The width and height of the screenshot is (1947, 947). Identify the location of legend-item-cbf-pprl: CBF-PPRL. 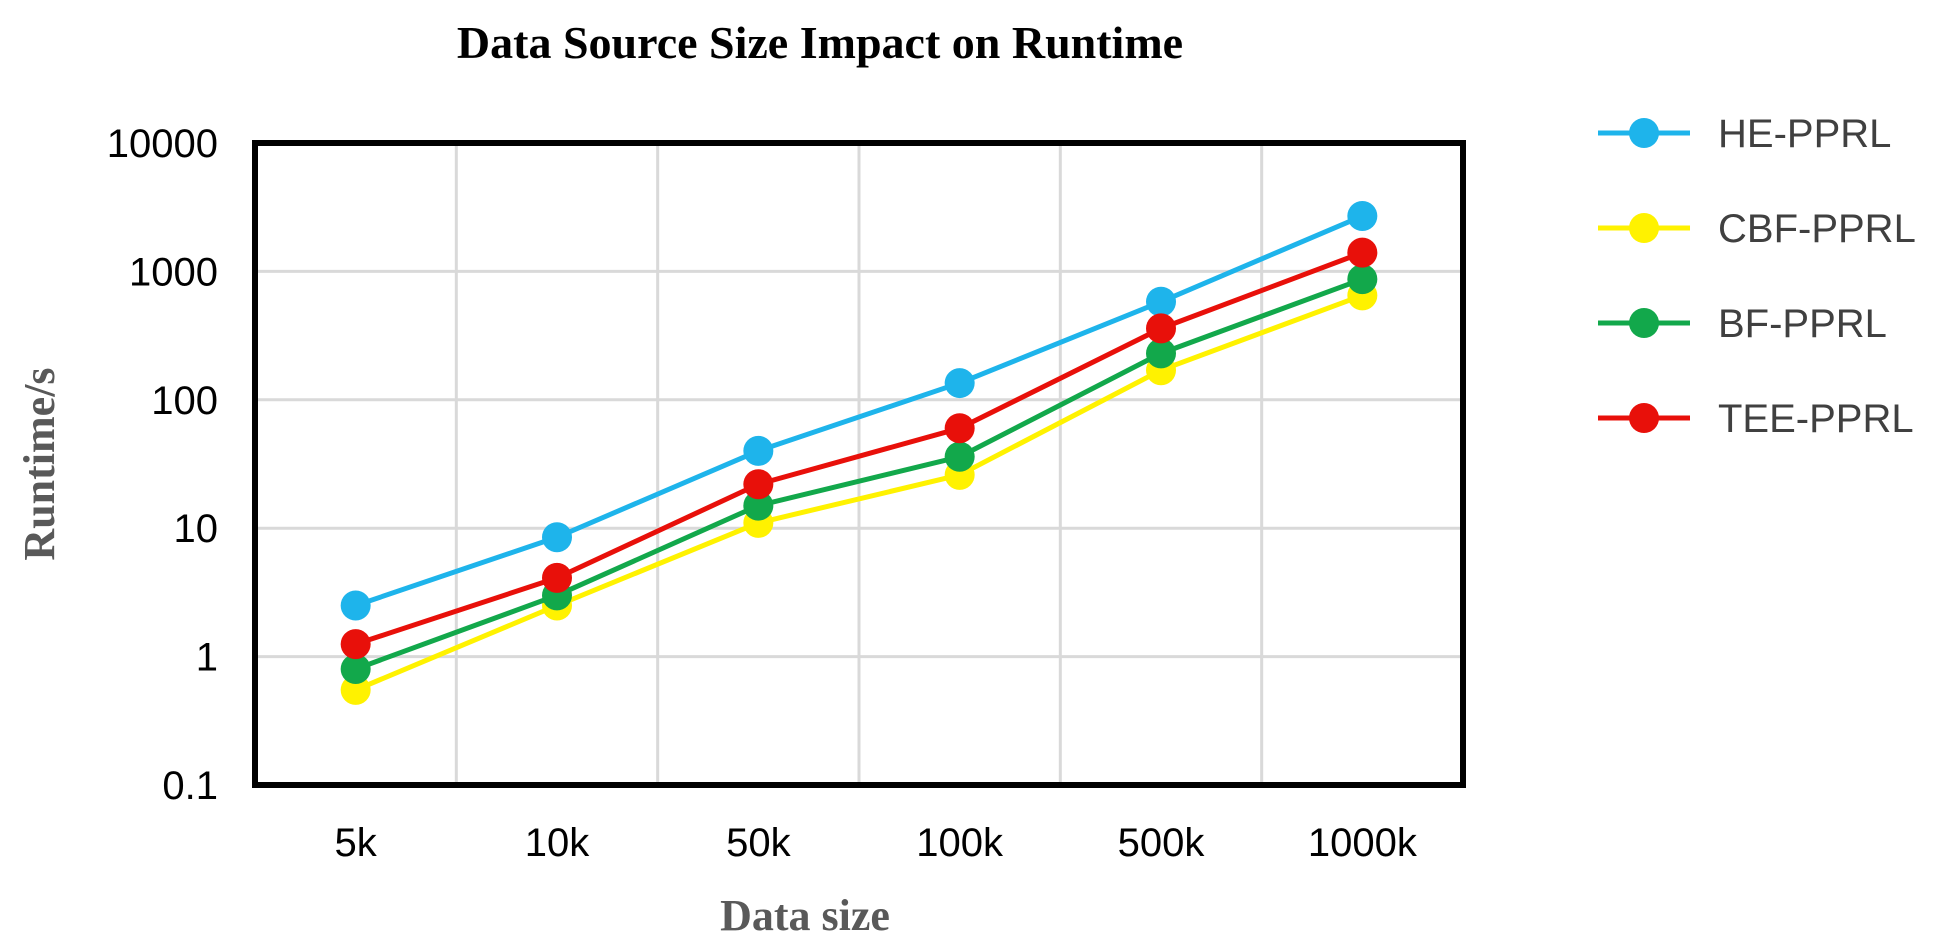
(1757, 229).